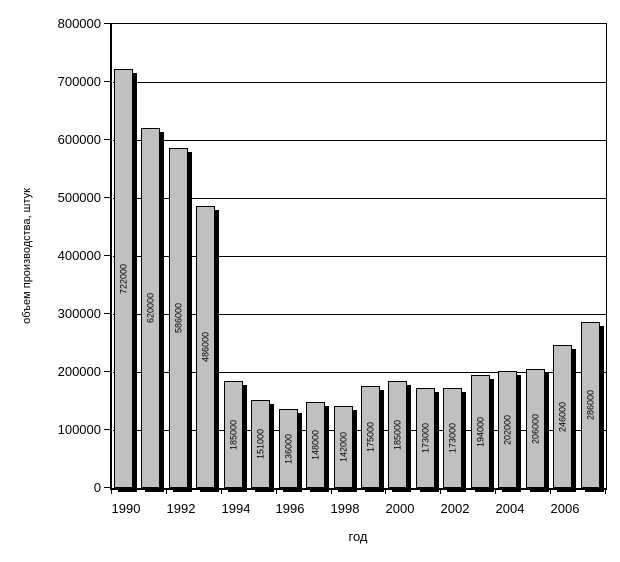  What do you see at coordinates (345, 508) in the screenshot?
I see `x-tick-label-1998: 1998` at bounding box center [345, 508].